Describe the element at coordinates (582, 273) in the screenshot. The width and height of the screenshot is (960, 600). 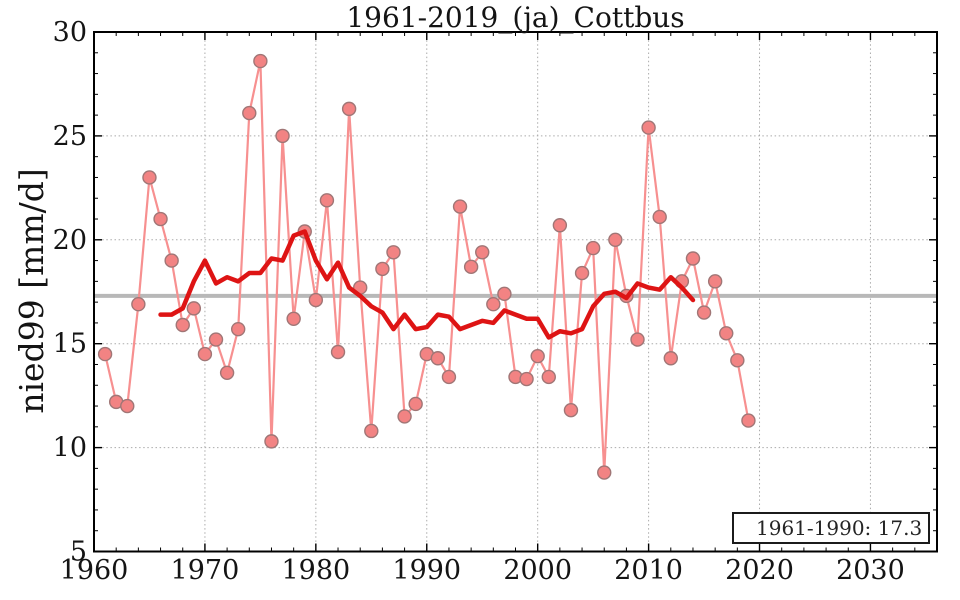
I see `data-point-2004` at that location.